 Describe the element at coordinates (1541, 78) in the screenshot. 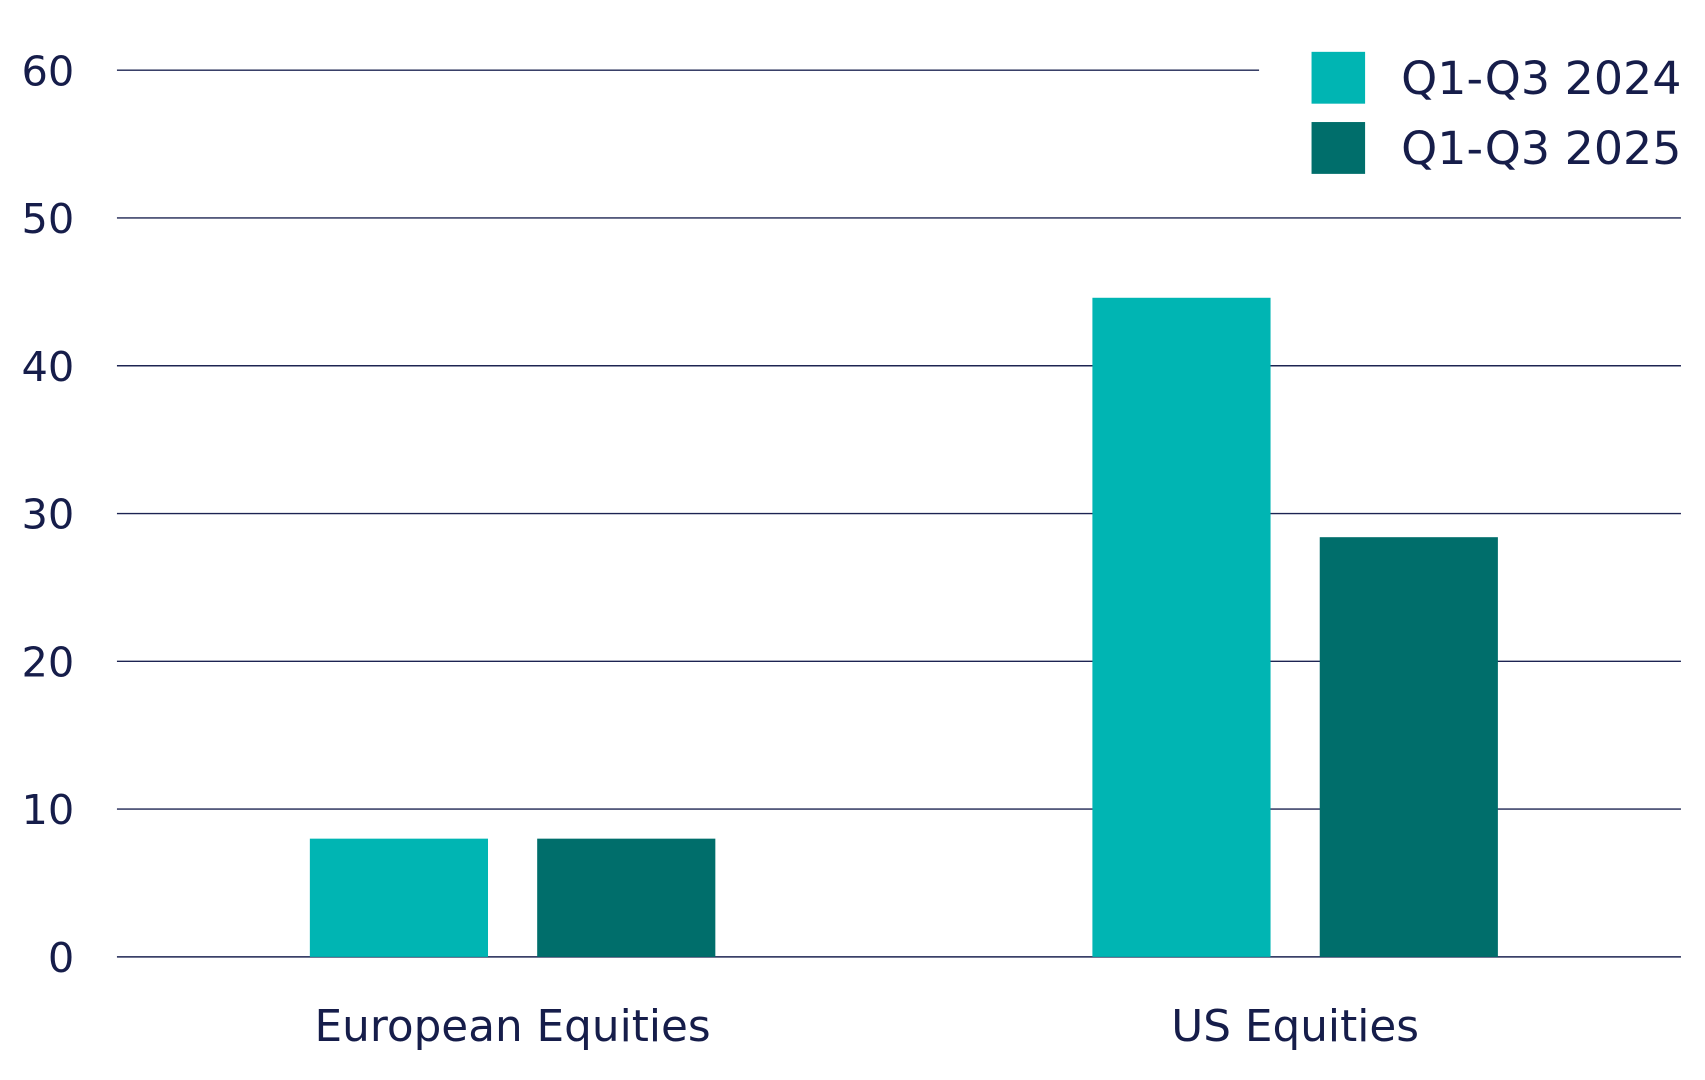

I see `legend-label: Q1-Q3 2024` at that location.